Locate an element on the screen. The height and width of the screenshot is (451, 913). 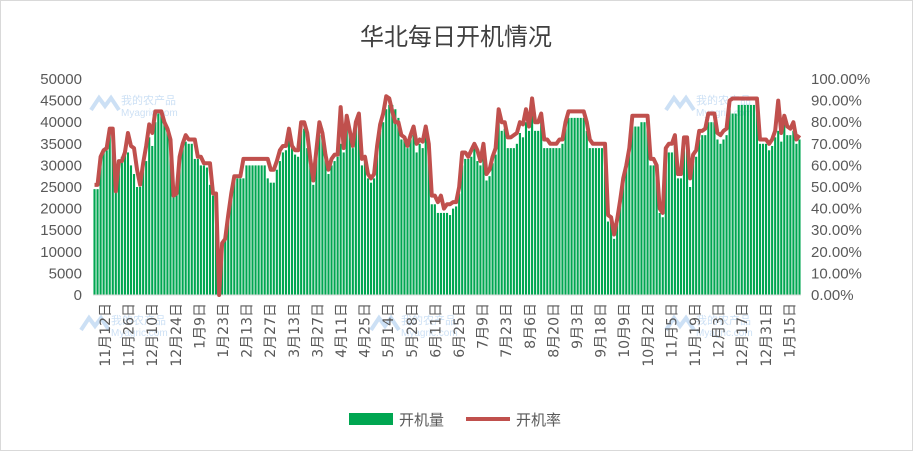
x-tick-label: 6月11日 is located at coordinates (436, 330).